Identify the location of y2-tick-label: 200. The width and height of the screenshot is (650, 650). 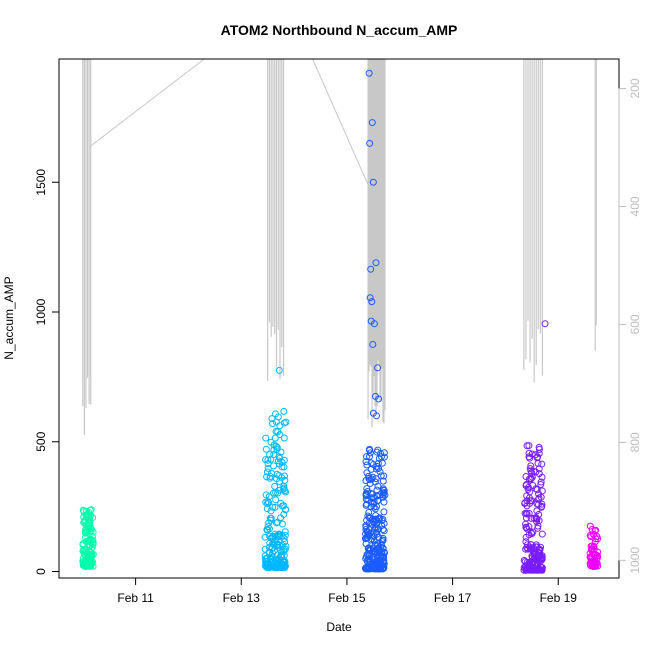
(635, 88).